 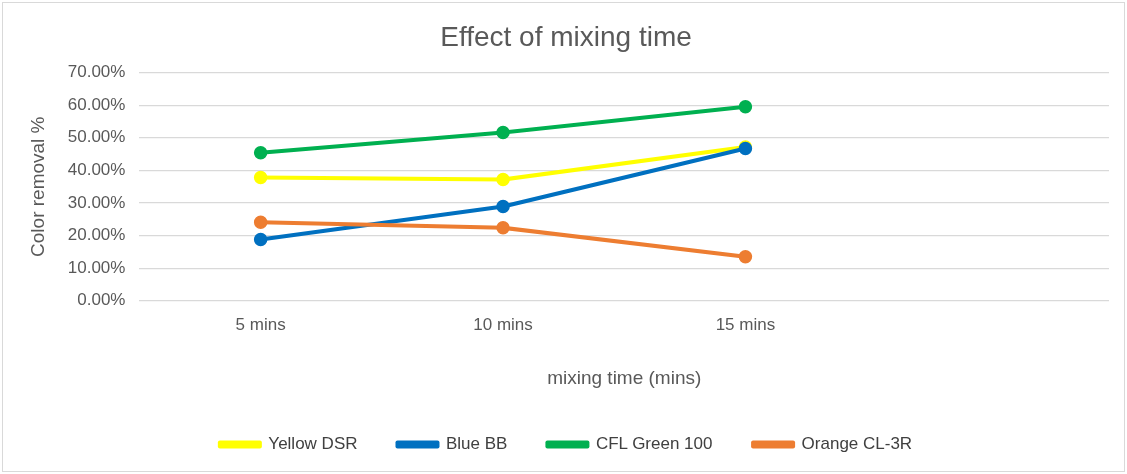 What do you see at coordinates (96, 72) in the screenshot?
I see `y-tick-label: 70.00%` at bounding box center [96, 72].